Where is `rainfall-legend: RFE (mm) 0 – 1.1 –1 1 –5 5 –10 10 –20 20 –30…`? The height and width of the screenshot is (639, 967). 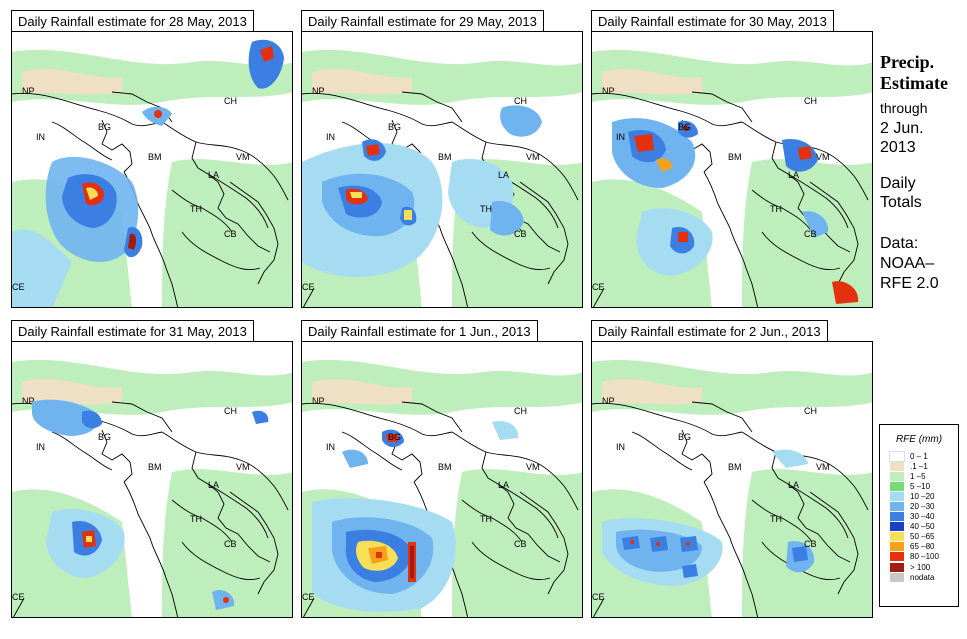 rainfall-legend: RFE (mm) 0 – 1.1 –1 1 –5 5 –10 10 –20 20 –30… is located at coordinates (919, 515).